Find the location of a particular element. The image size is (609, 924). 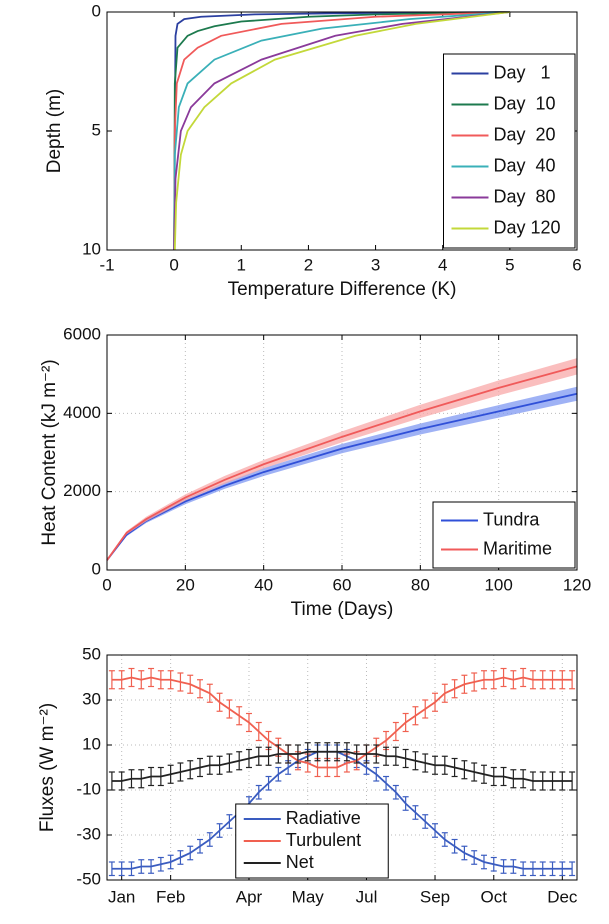

x-tick-label: Feb is located at coordinates (170, 896).